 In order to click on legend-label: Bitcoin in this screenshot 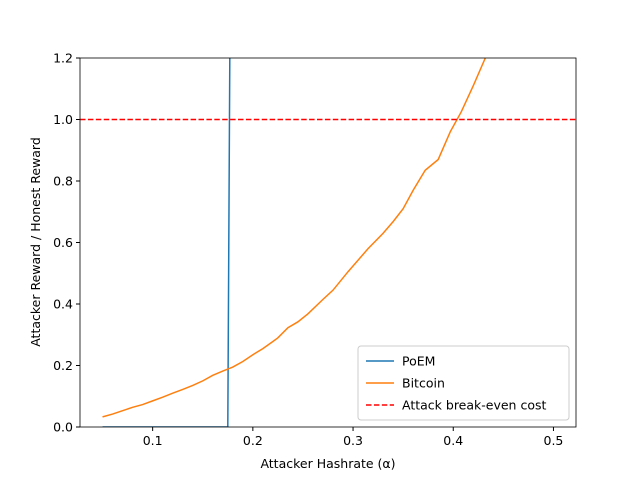, I will do `click(423, 383)`.